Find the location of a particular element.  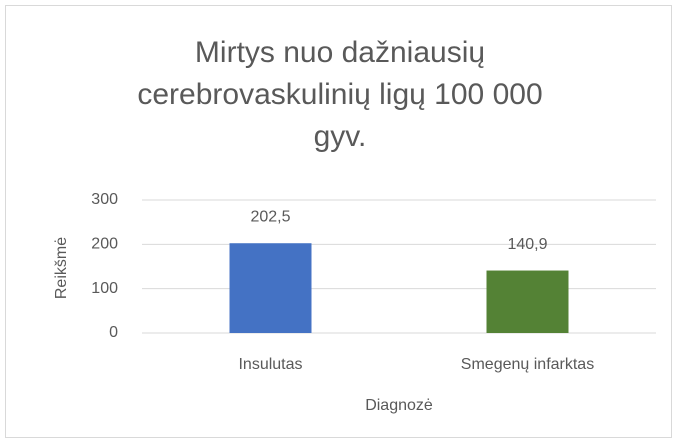

data-label: 140,9 is located at coordinates (527, 244).